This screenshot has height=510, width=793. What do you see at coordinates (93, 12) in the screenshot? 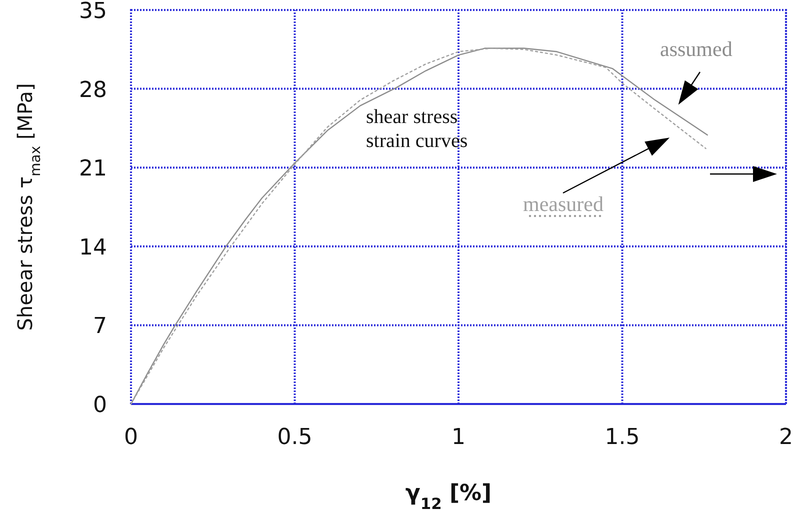
I see `y-tick-label: 35` at bounding box center [93, 12].